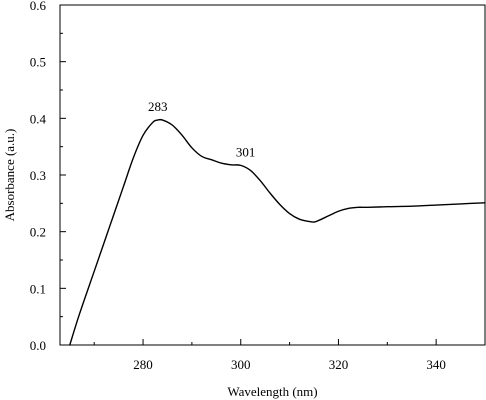  I want to click on peak-annotation: 301, so click(246, 151).